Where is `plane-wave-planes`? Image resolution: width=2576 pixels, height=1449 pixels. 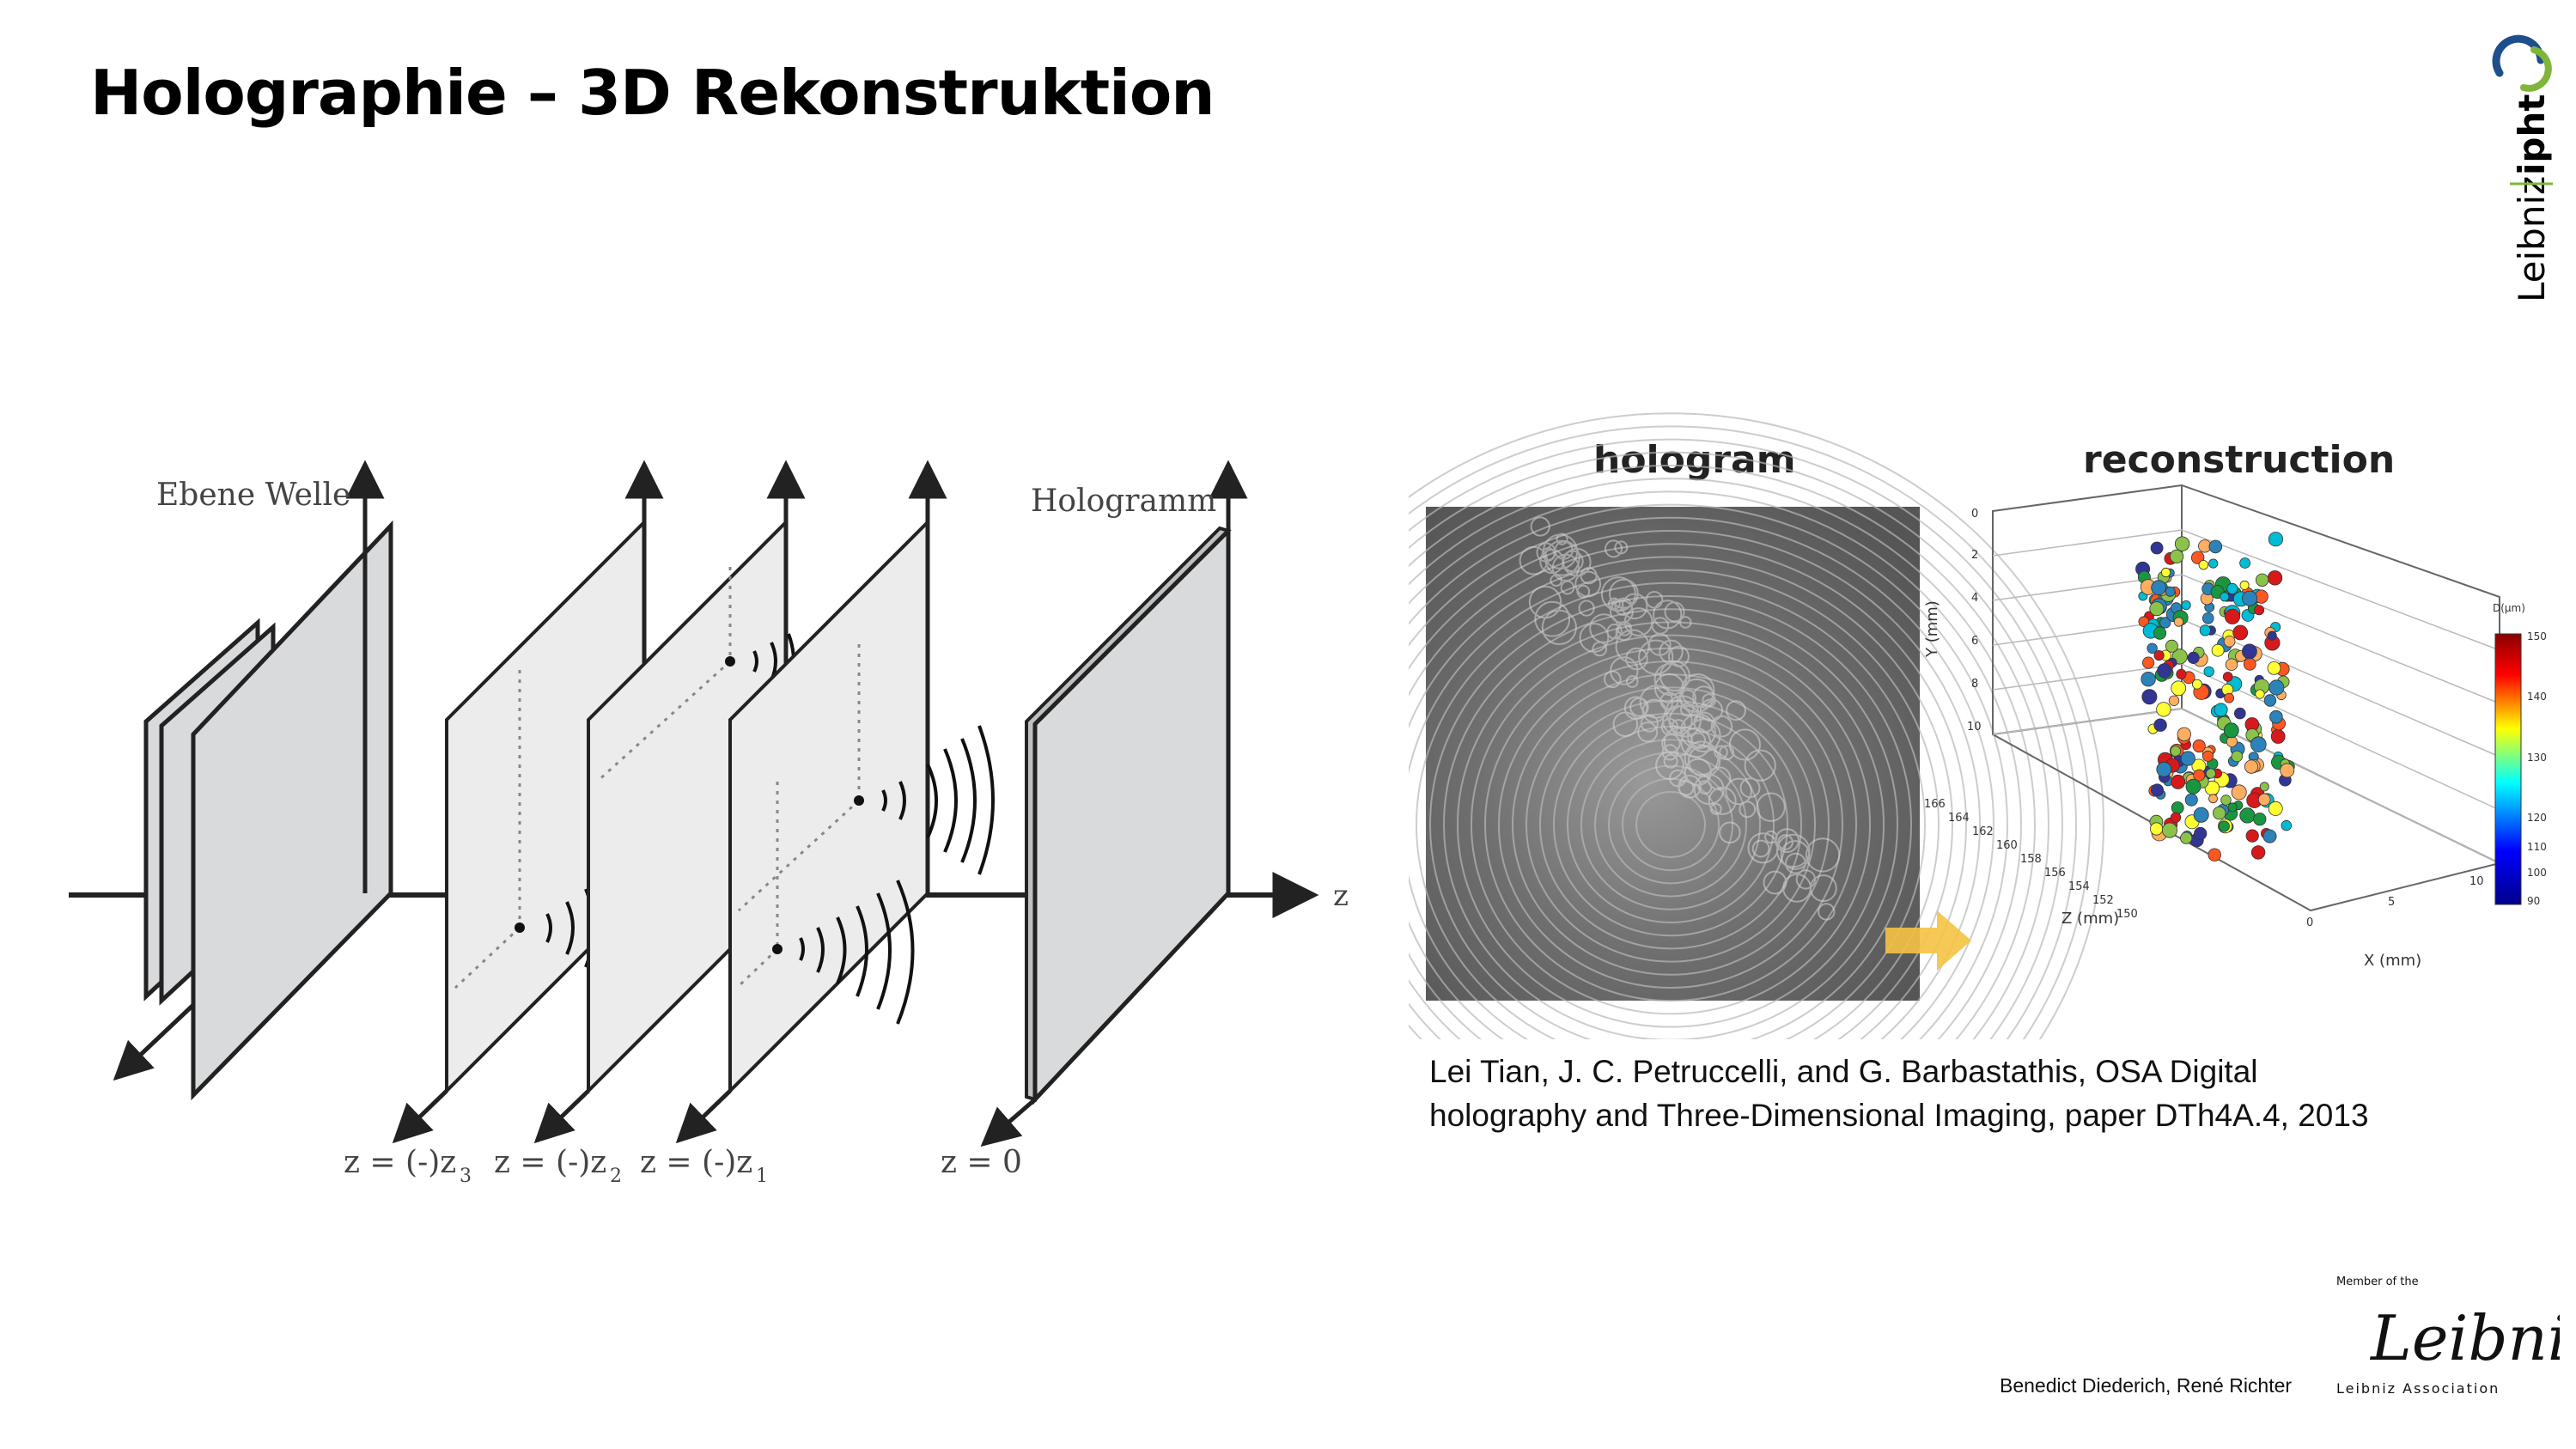 plane-wave-planes is located at coordinates (268, 810).